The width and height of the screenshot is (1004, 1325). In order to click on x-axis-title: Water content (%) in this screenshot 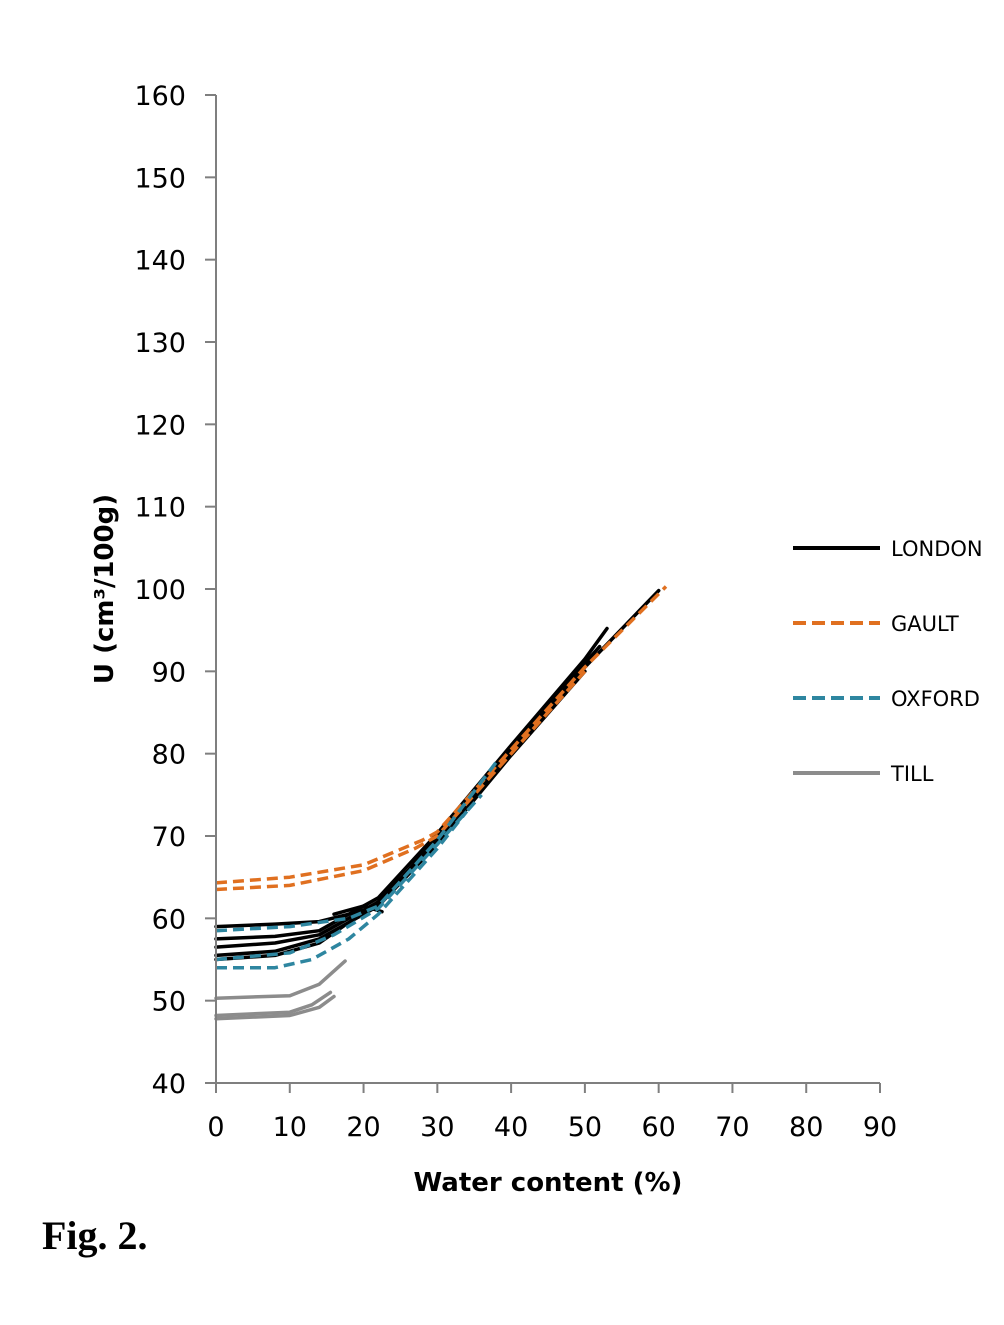, I will do `click(548, 1183)`.